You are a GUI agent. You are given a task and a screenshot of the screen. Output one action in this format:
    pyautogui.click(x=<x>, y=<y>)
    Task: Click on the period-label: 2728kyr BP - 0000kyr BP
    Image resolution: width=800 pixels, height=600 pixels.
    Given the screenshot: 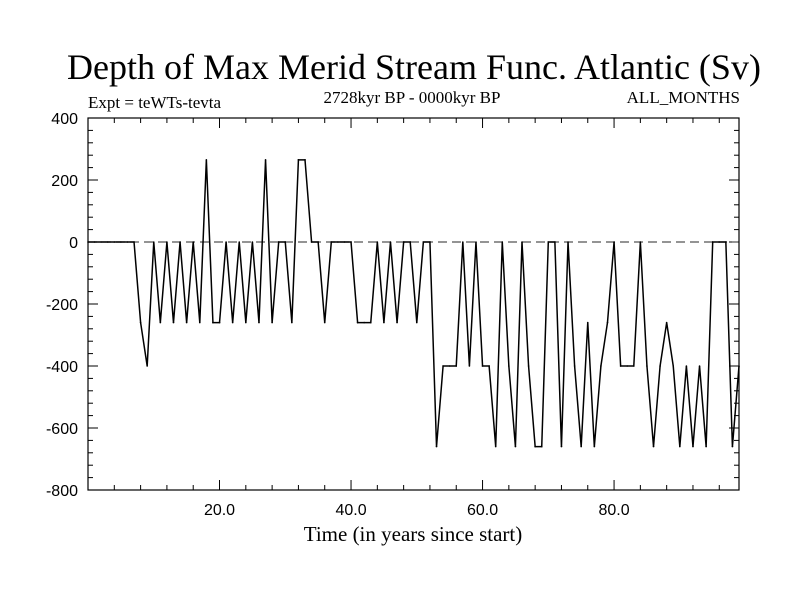 What is the action you would take?
    pyautogui.click(x=412, y=97)
    